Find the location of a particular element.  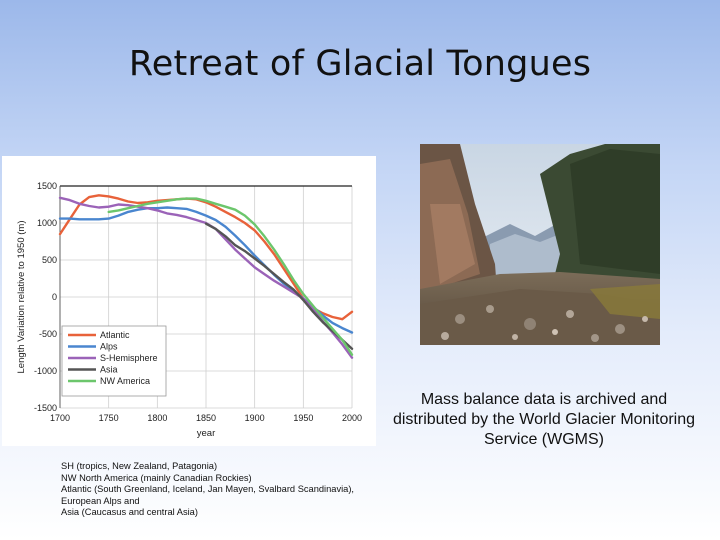

note-line: European Alps and is located at coordinates (100, 500).